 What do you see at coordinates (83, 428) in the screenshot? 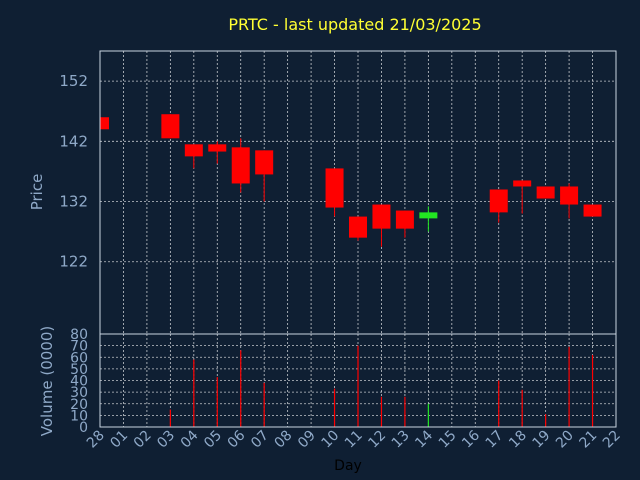
I see `volume-tick-label: 0` at bounding box center [83, 428].